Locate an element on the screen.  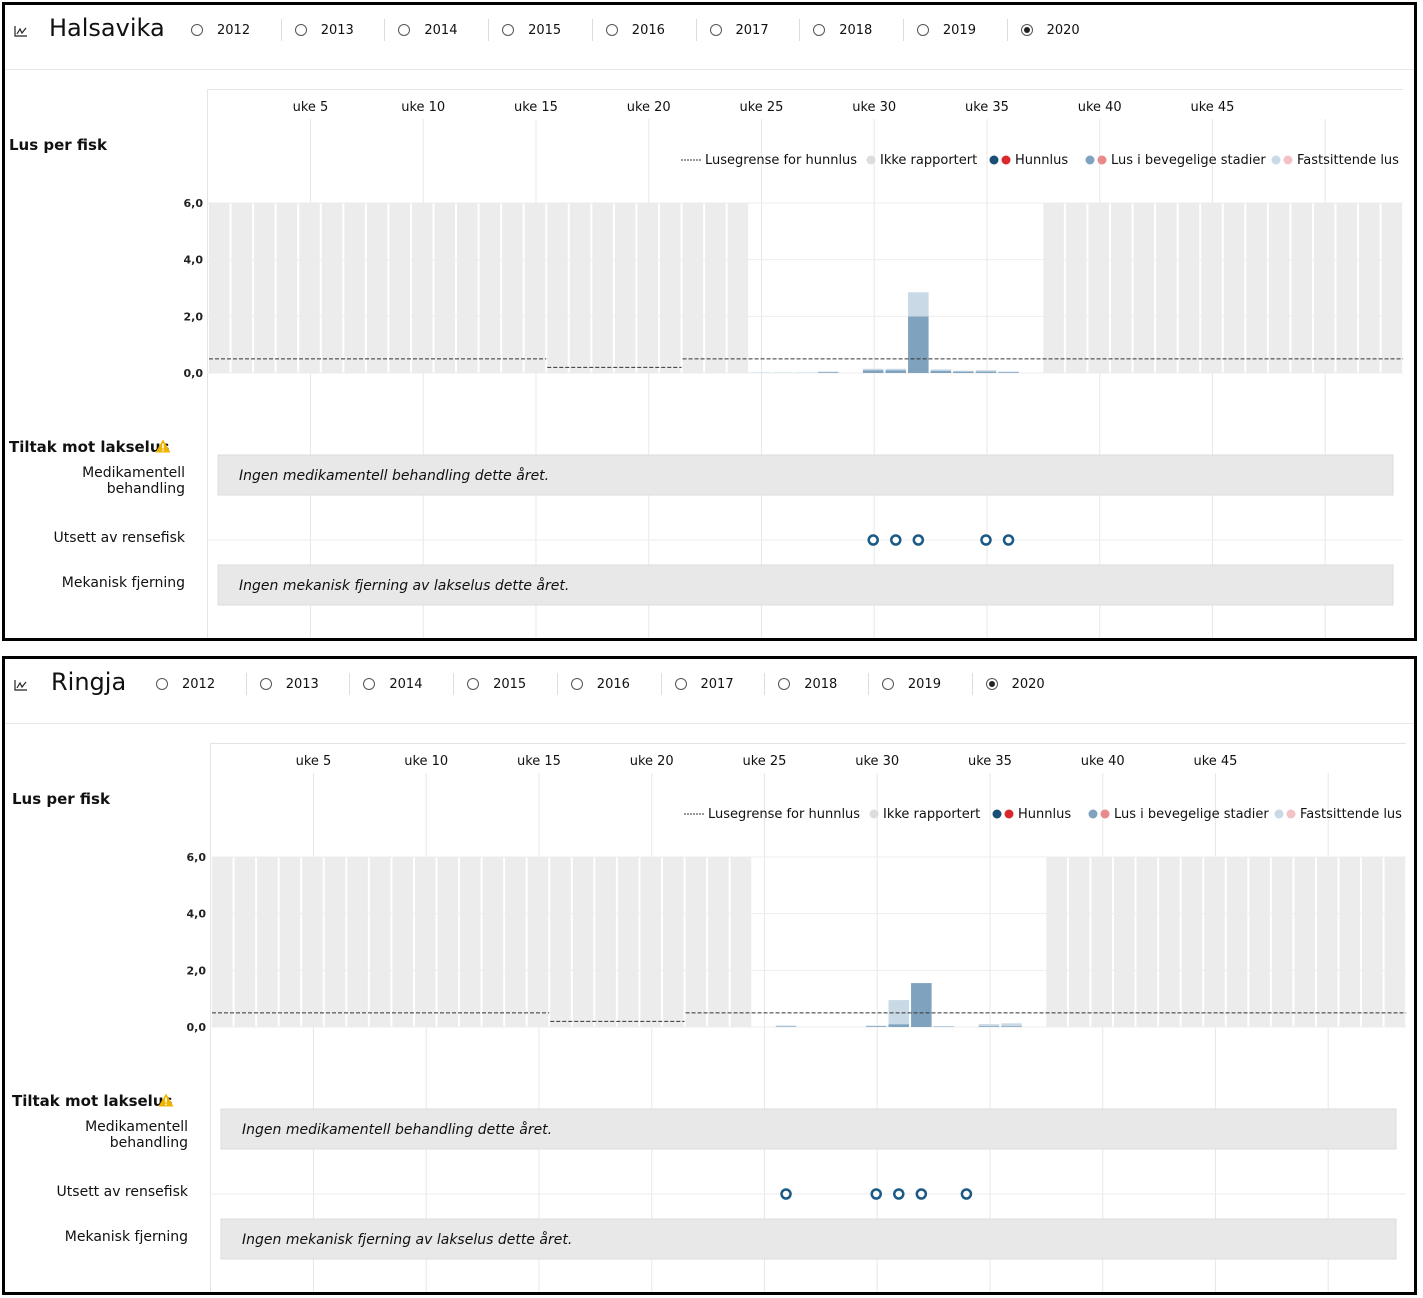
x-tick-label: uke 45 is located at coordinates (1215, 761).